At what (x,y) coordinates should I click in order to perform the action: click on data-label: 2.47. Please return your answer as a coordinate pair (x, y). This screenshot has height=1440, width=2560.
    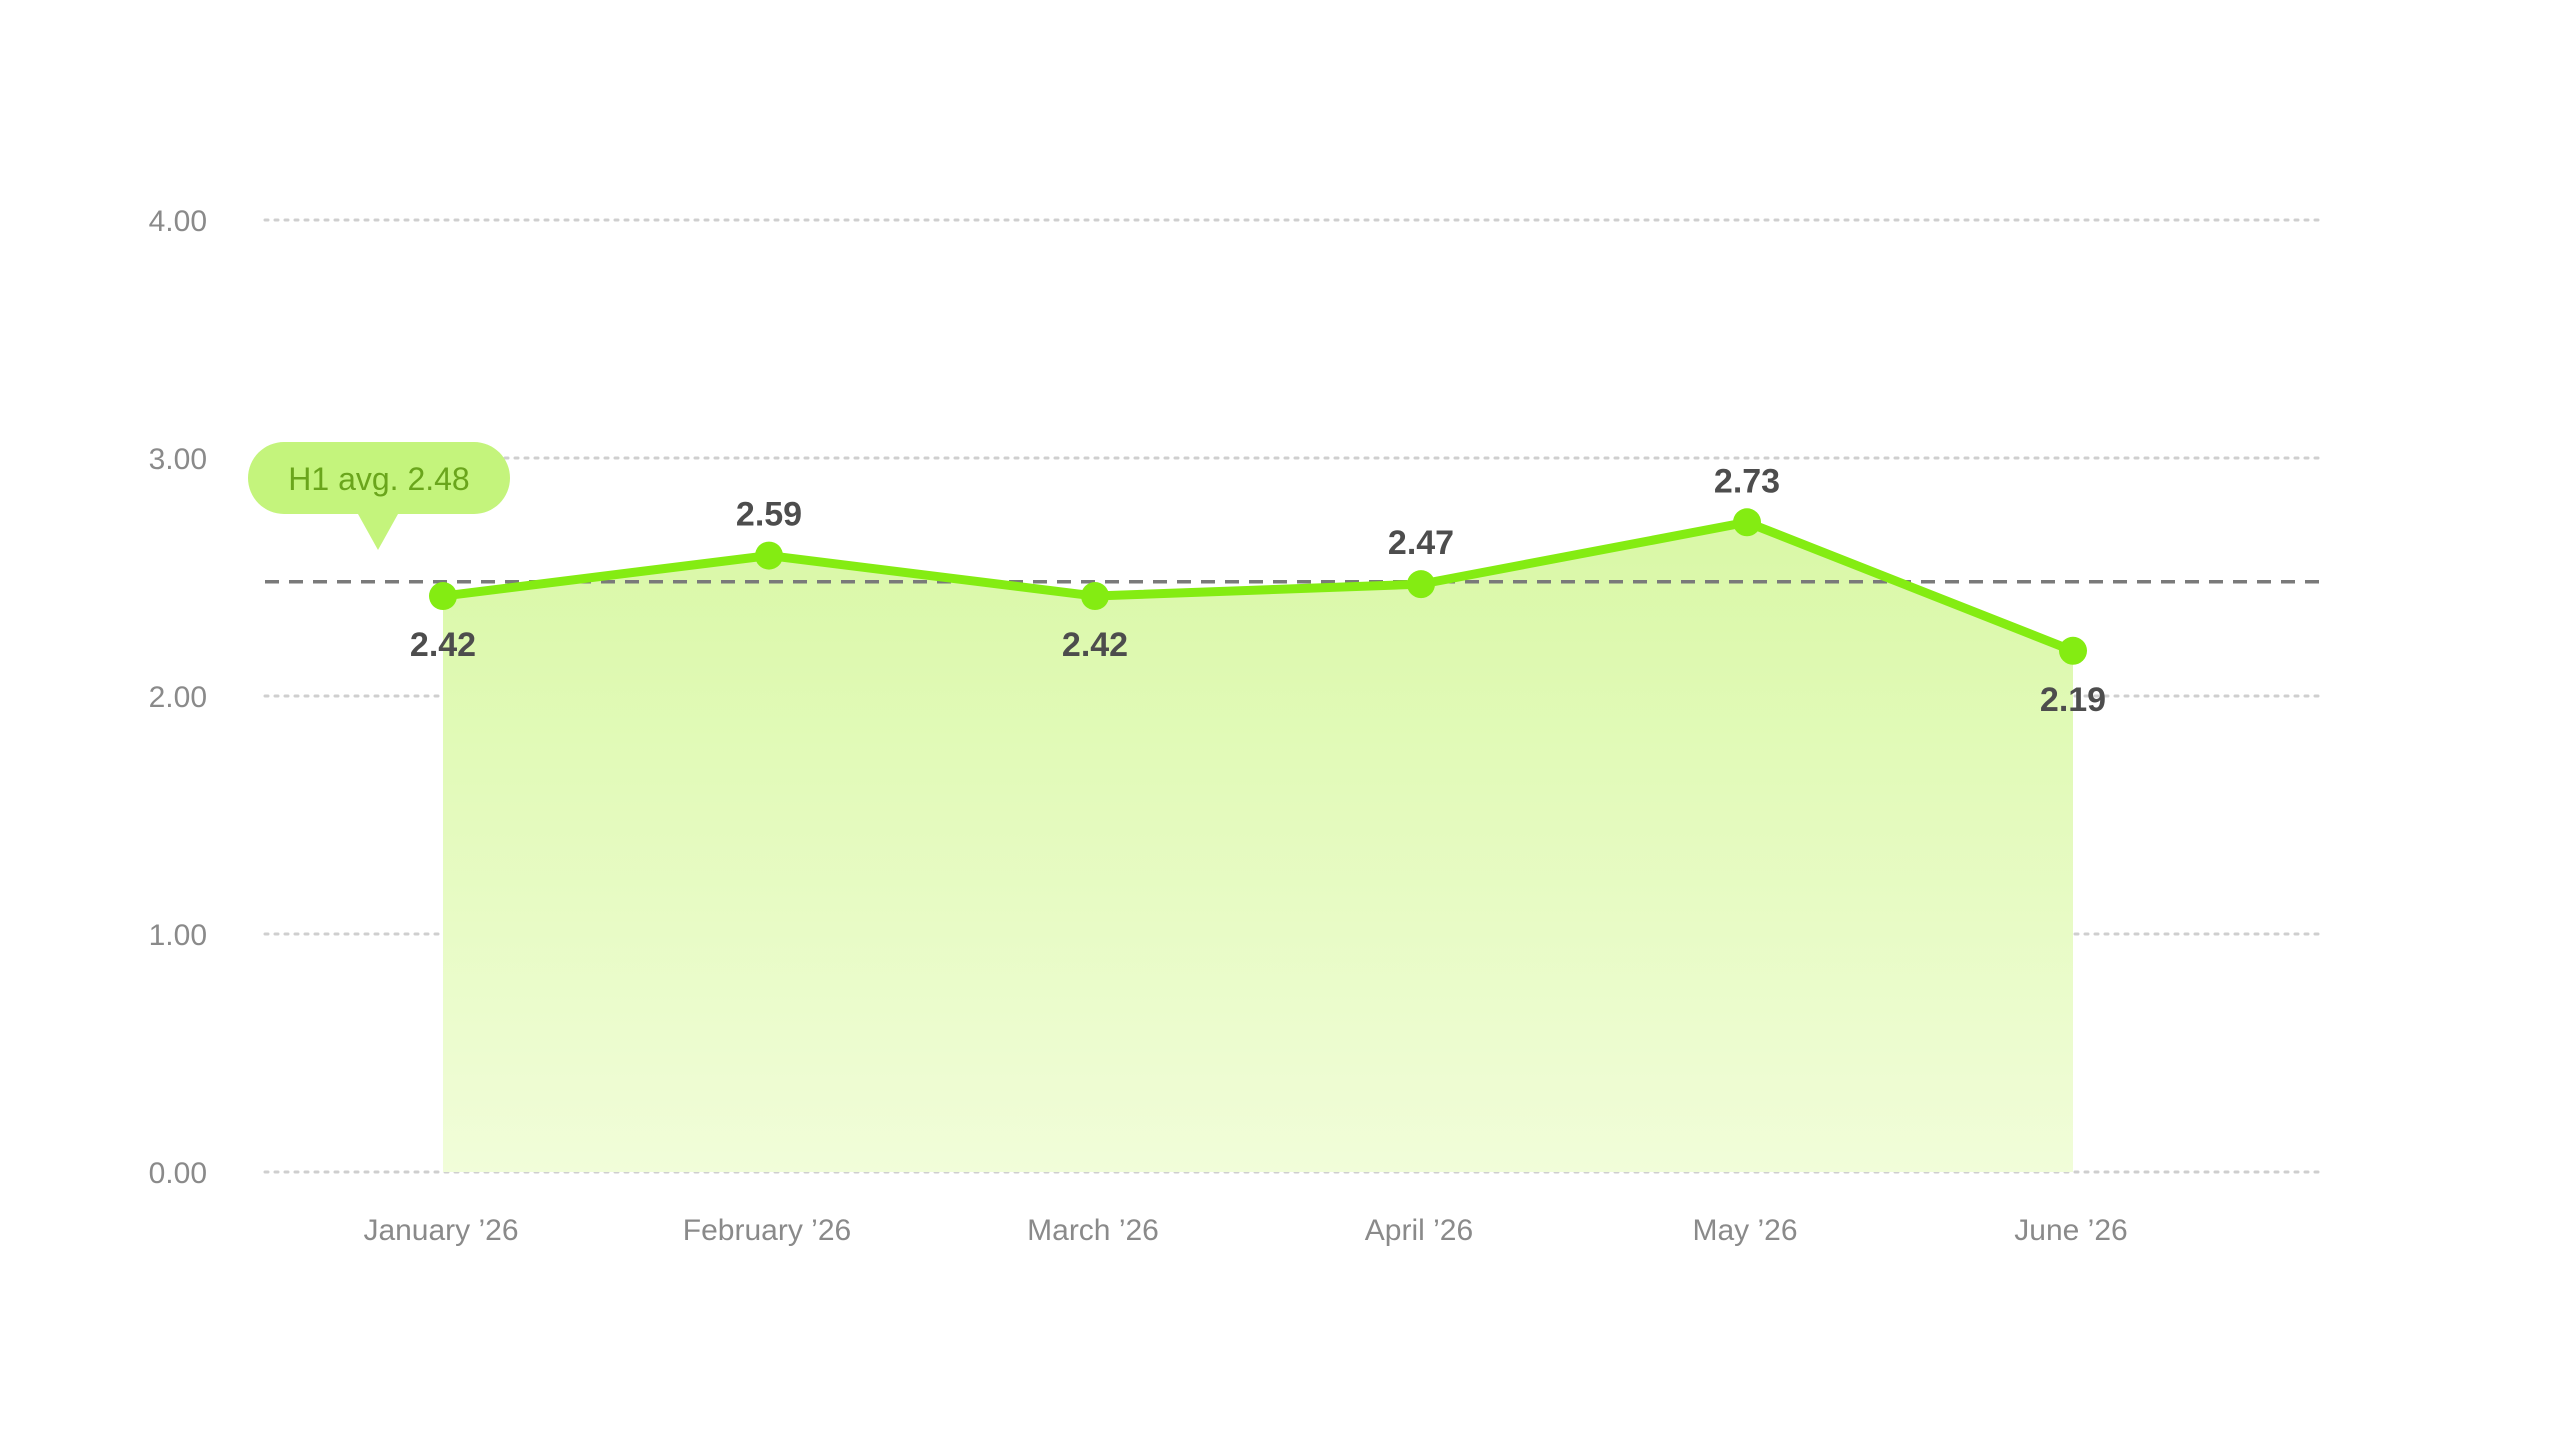
    Looking at the image, I should click on (1421, 543).